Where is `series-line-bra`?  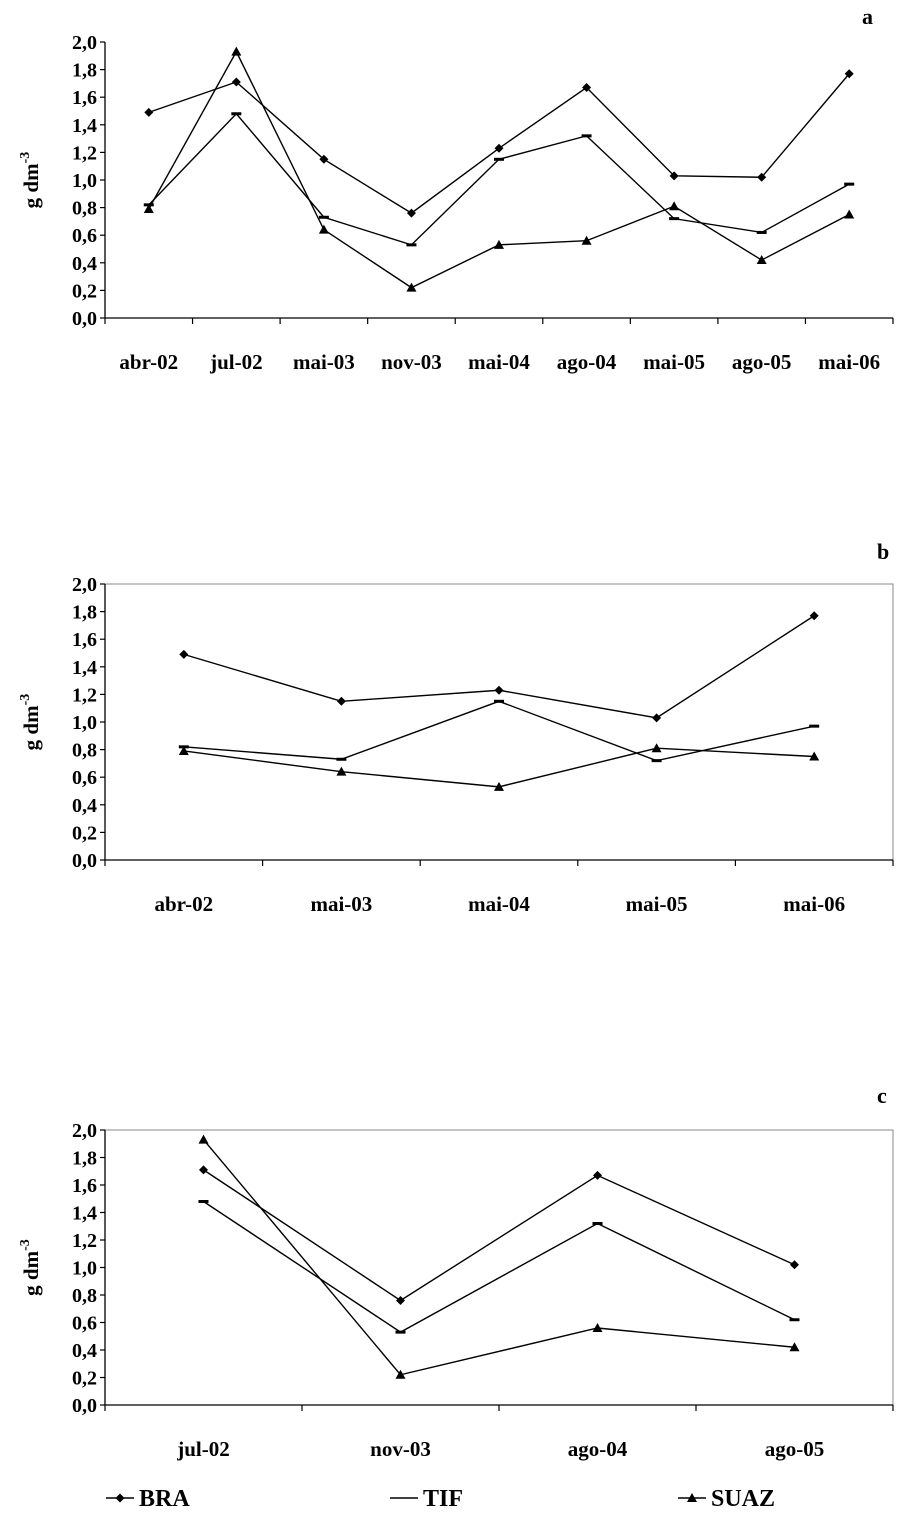
series-line-bra is located at coordinates (499, 143).